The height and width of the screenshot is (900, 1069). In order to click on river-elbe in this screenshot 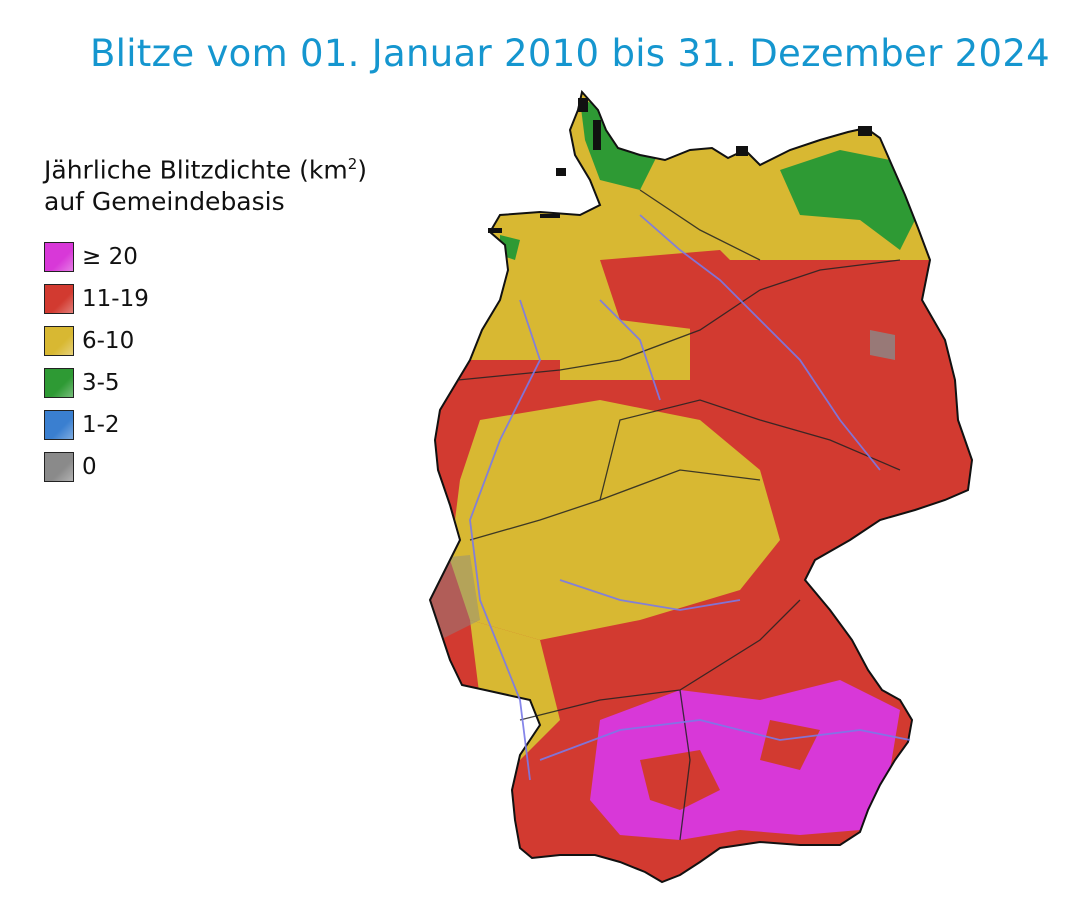, I will do `click(760, 342)`.